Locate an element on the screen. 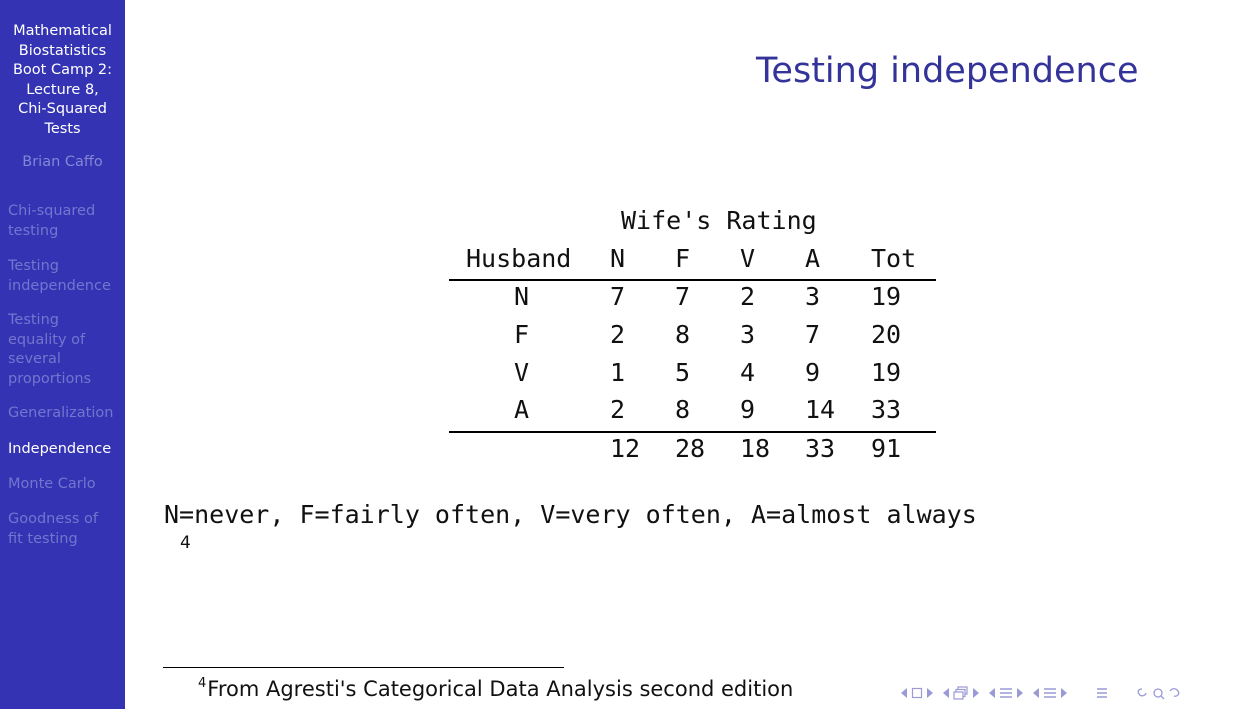 This screenshot has height=709, width=1260. nav-item-testing-independence: Testing independence is located at coordinates (59, 276).